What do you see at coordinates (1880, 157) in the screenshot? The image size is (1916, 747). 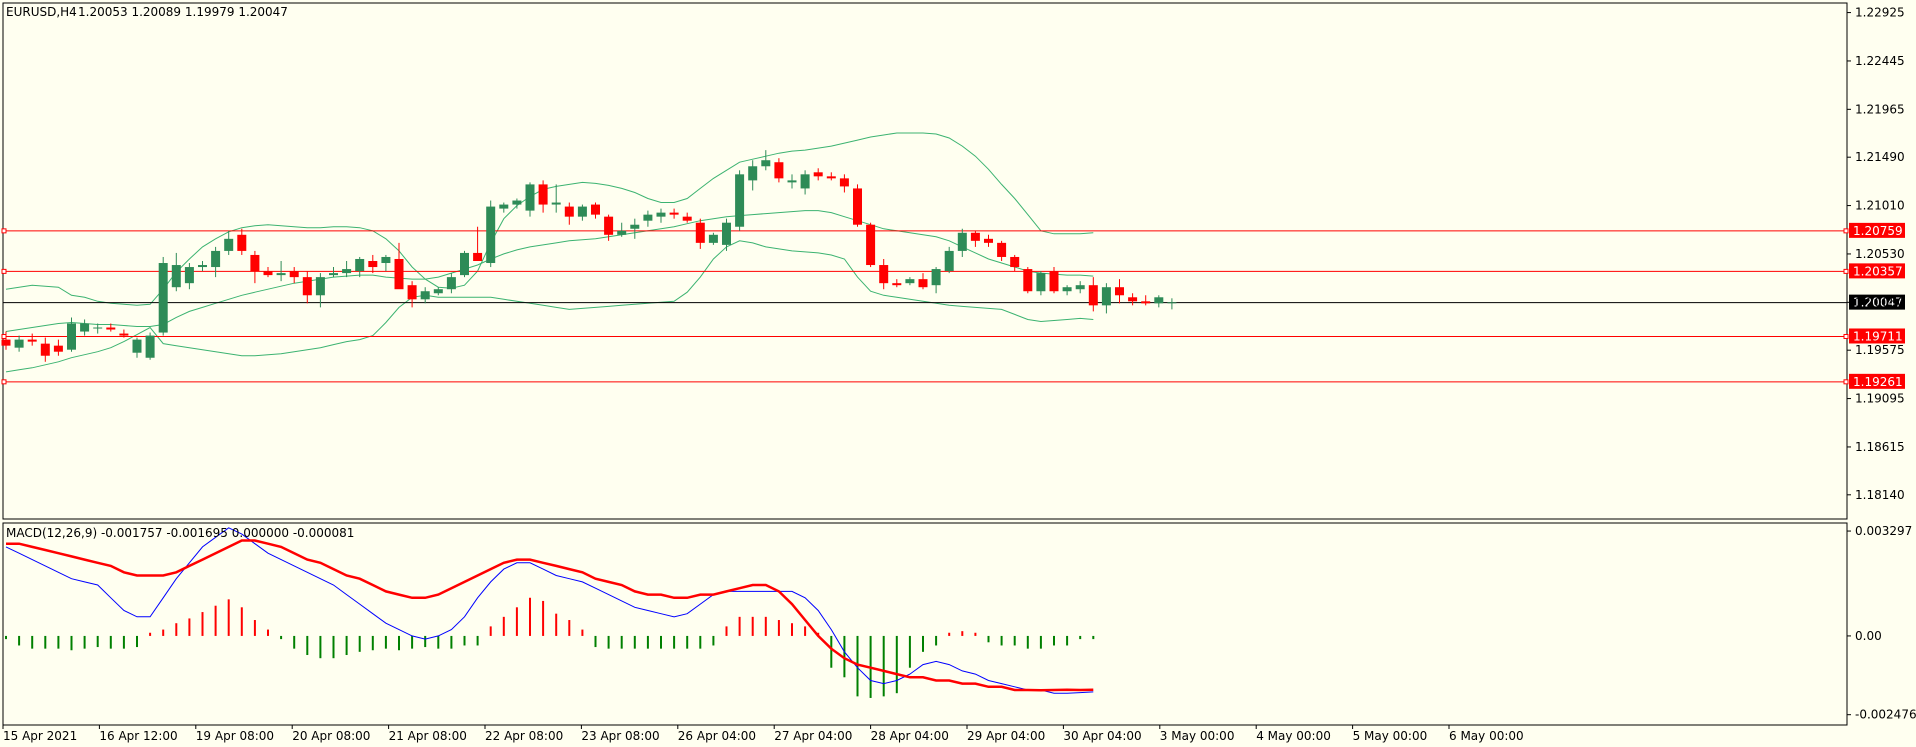 I see `price-tick-label: 1.21490` at bounding box center [1880, 157].